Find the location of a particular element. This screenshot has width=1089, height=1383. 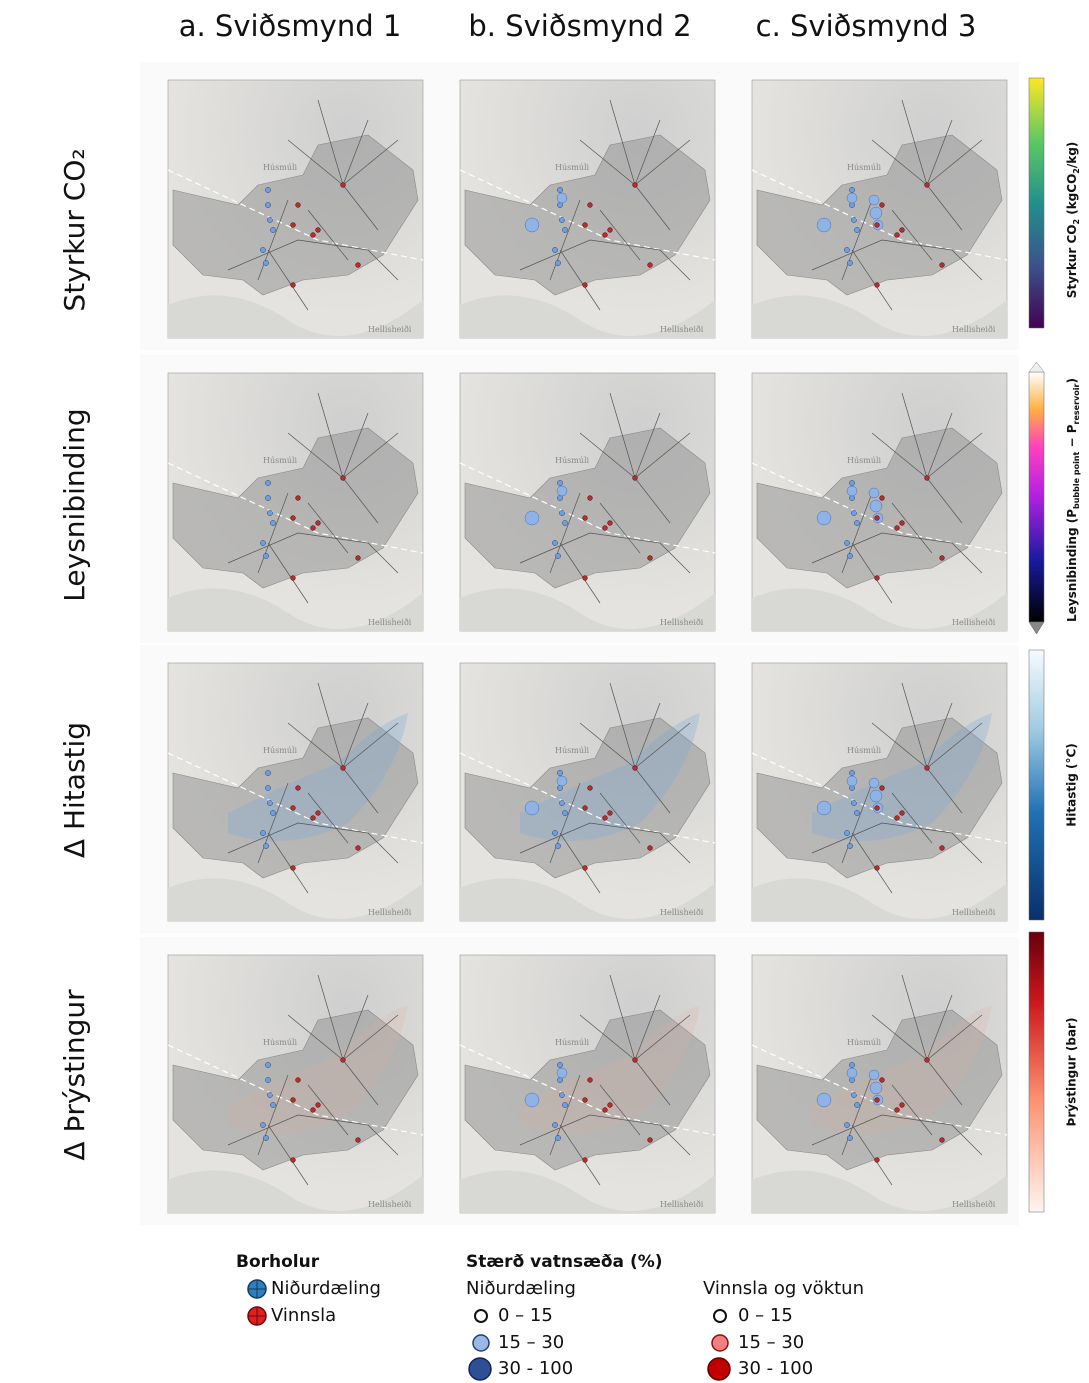

colorbar-label: Hitastig (°C) is located at coordinates (1072, 785).